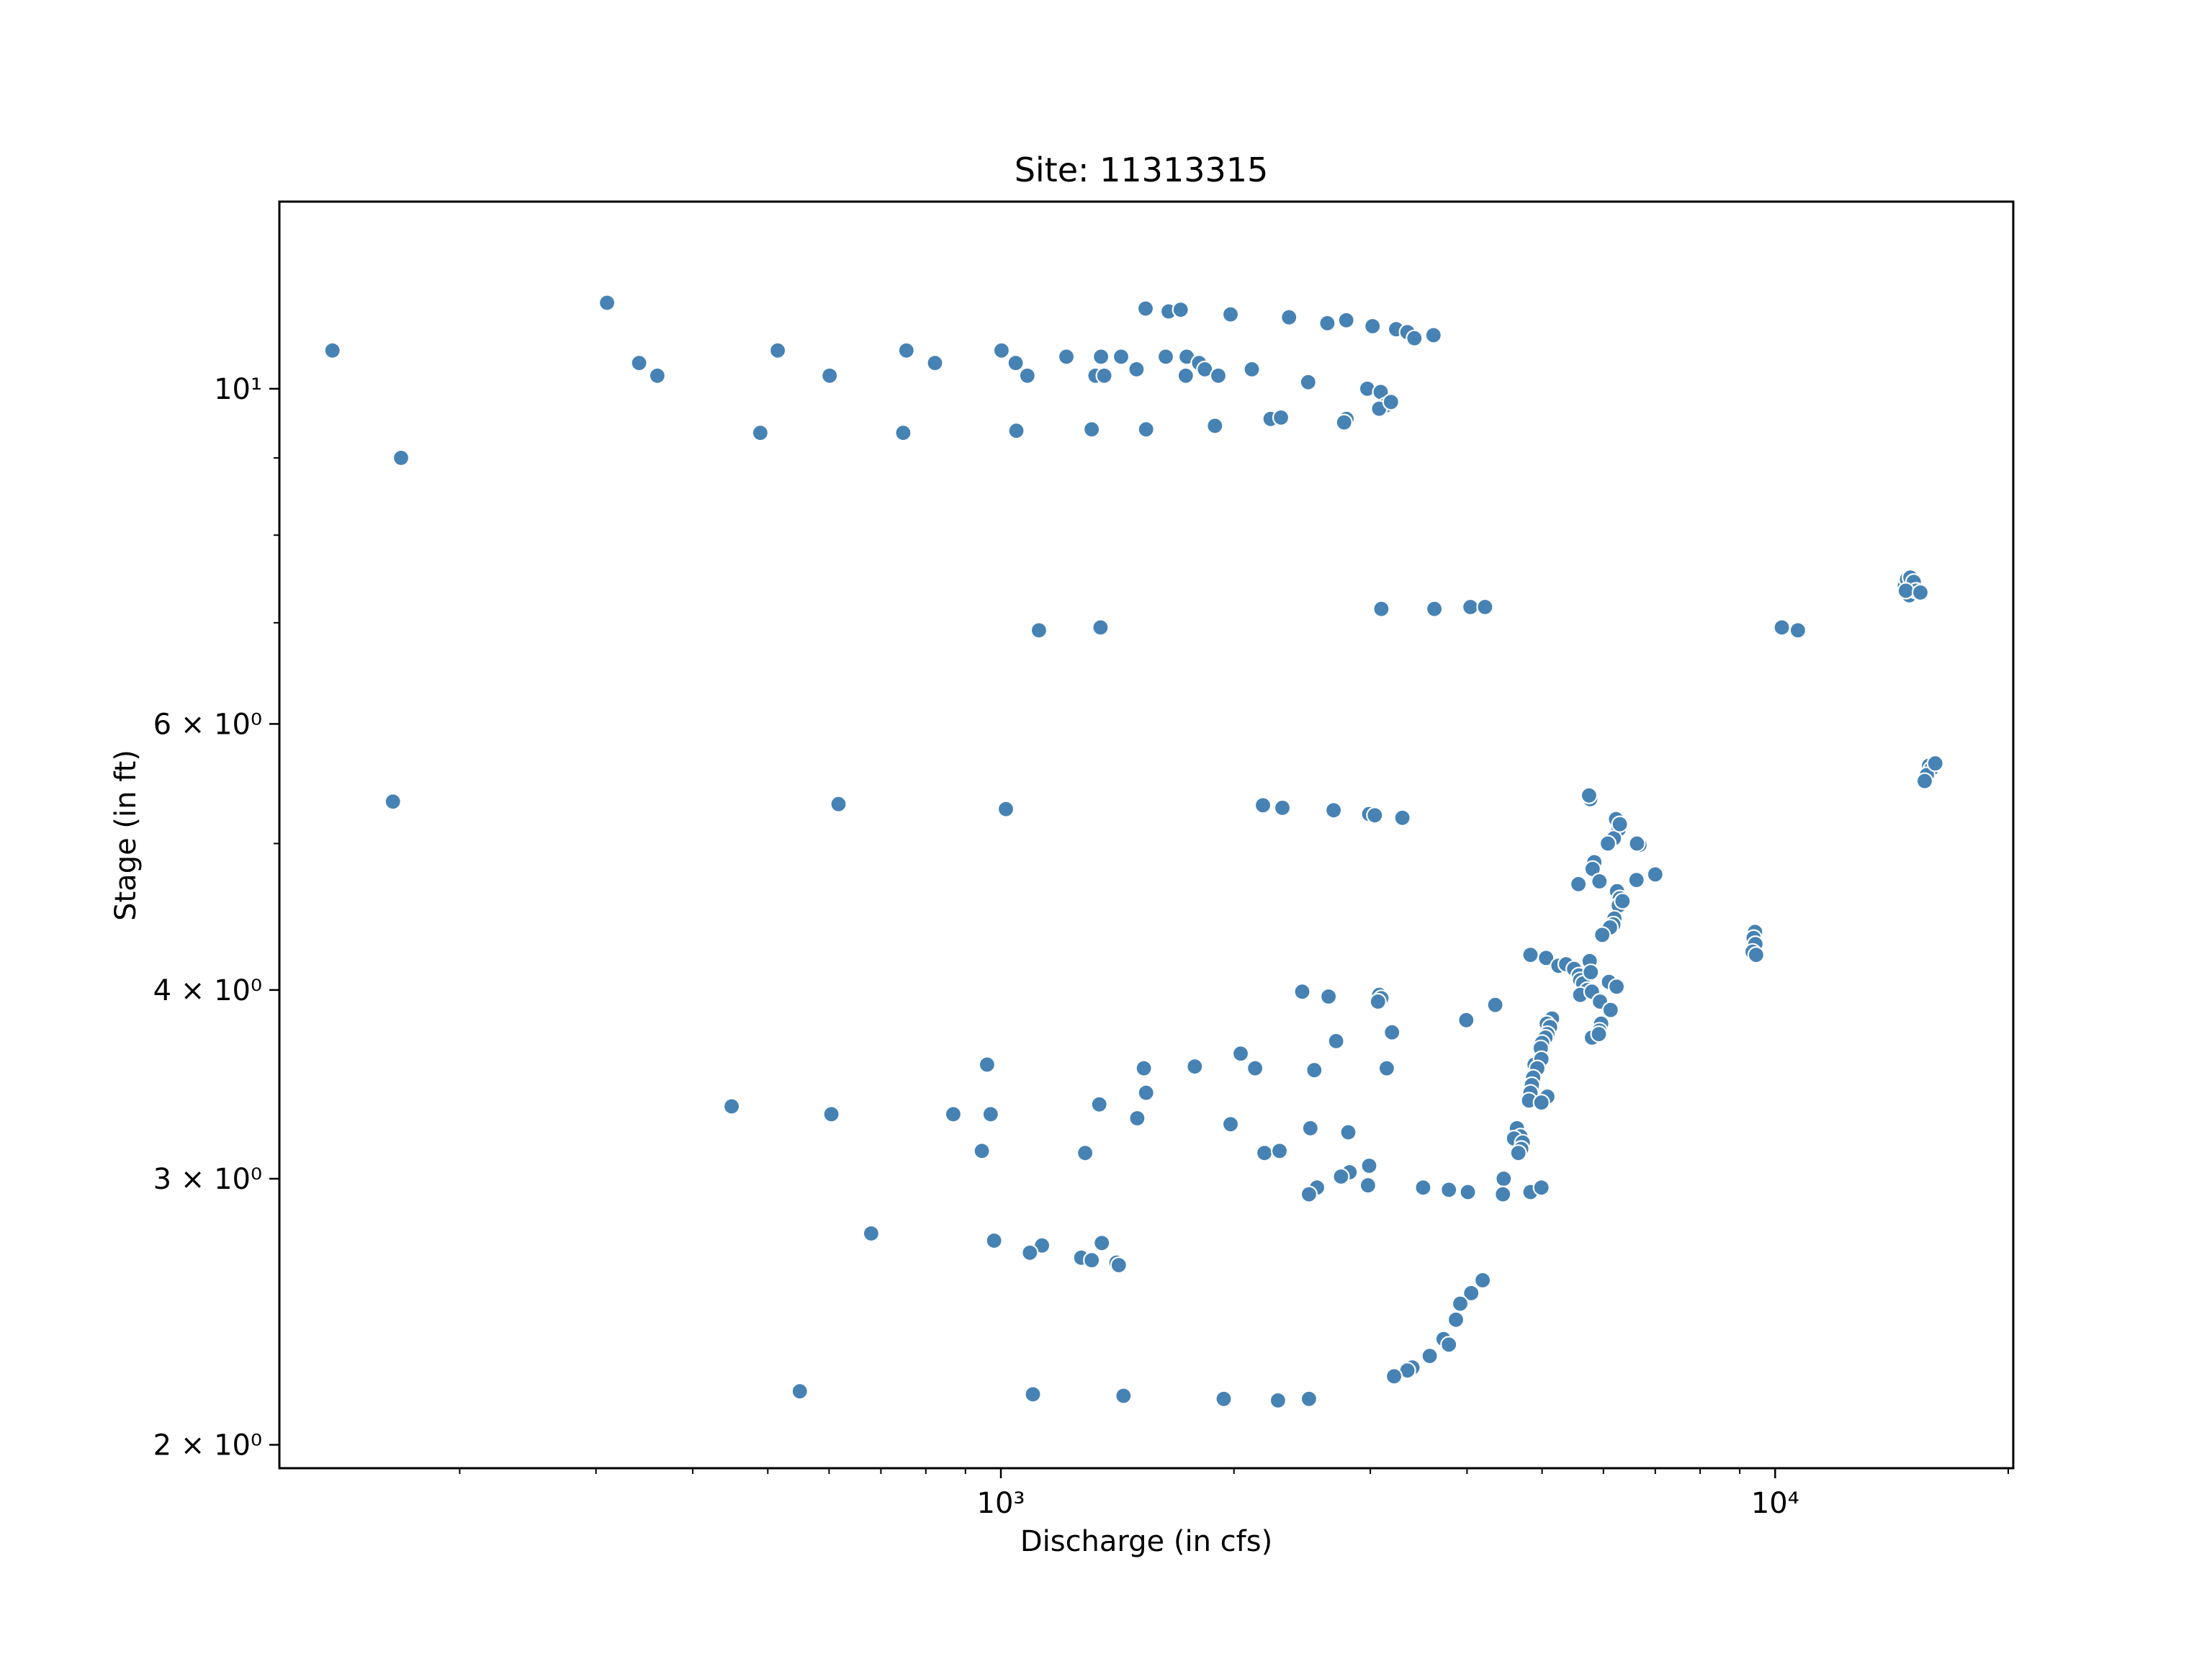  I want to click on x-tick-label: 10⁴, so click(1775, 1503).